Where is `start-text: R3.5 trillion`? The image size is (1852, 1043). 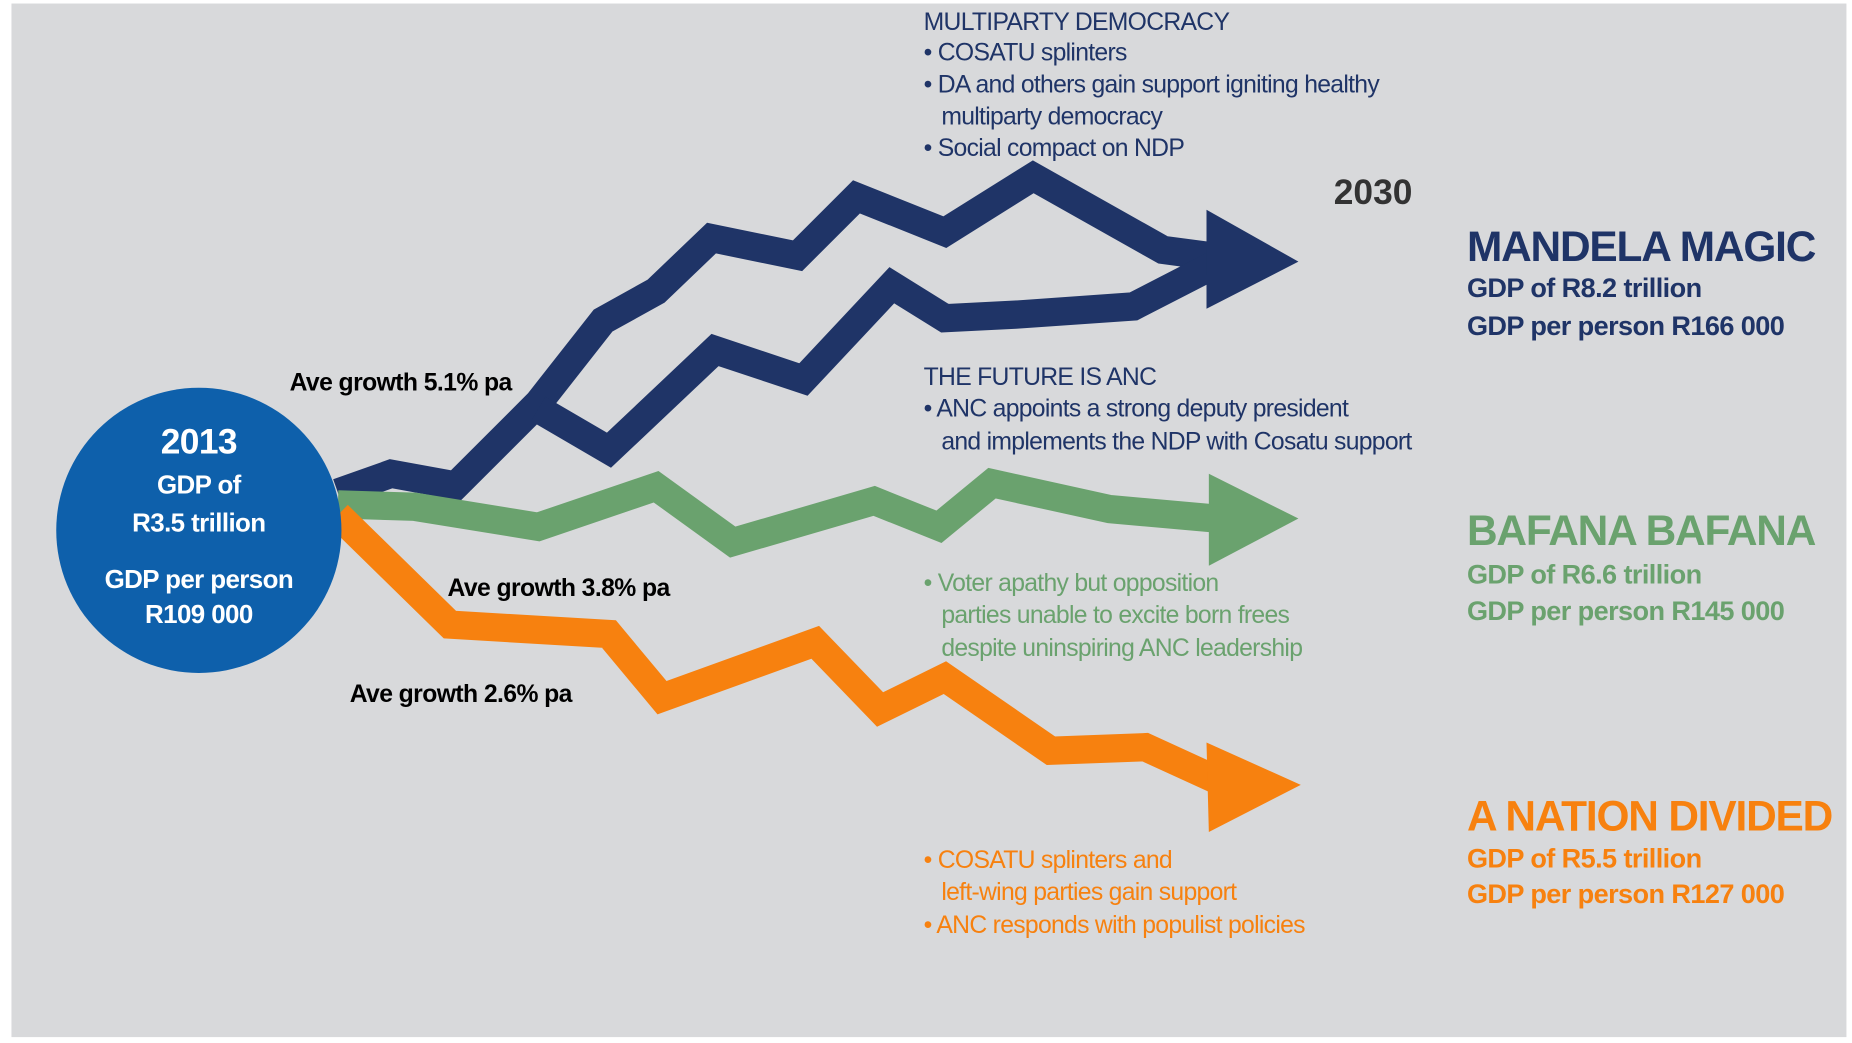 start-text: R3.5 trillion is located at coordinates (198, 523).